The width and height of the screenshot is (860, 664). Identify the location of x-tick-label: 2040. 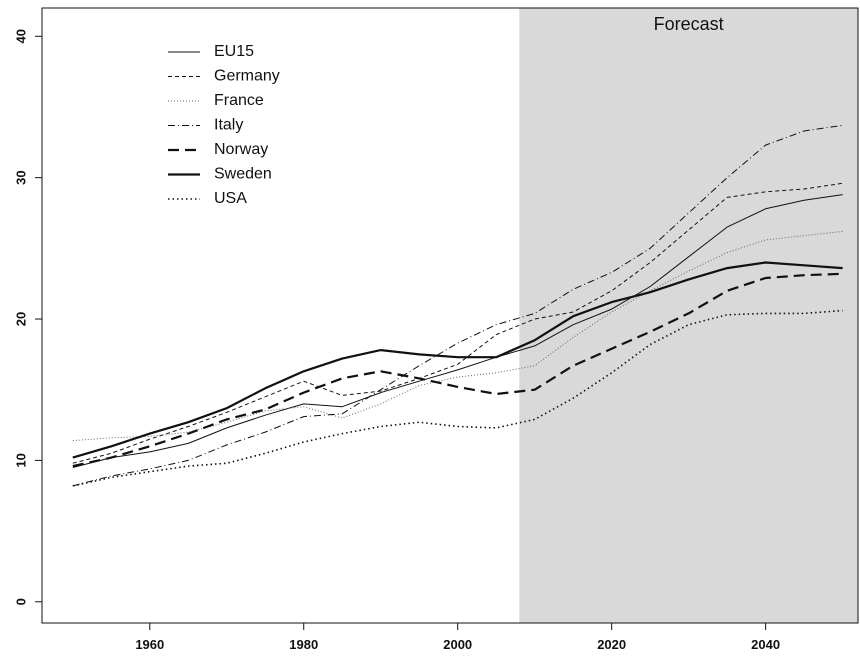
(765, 644).